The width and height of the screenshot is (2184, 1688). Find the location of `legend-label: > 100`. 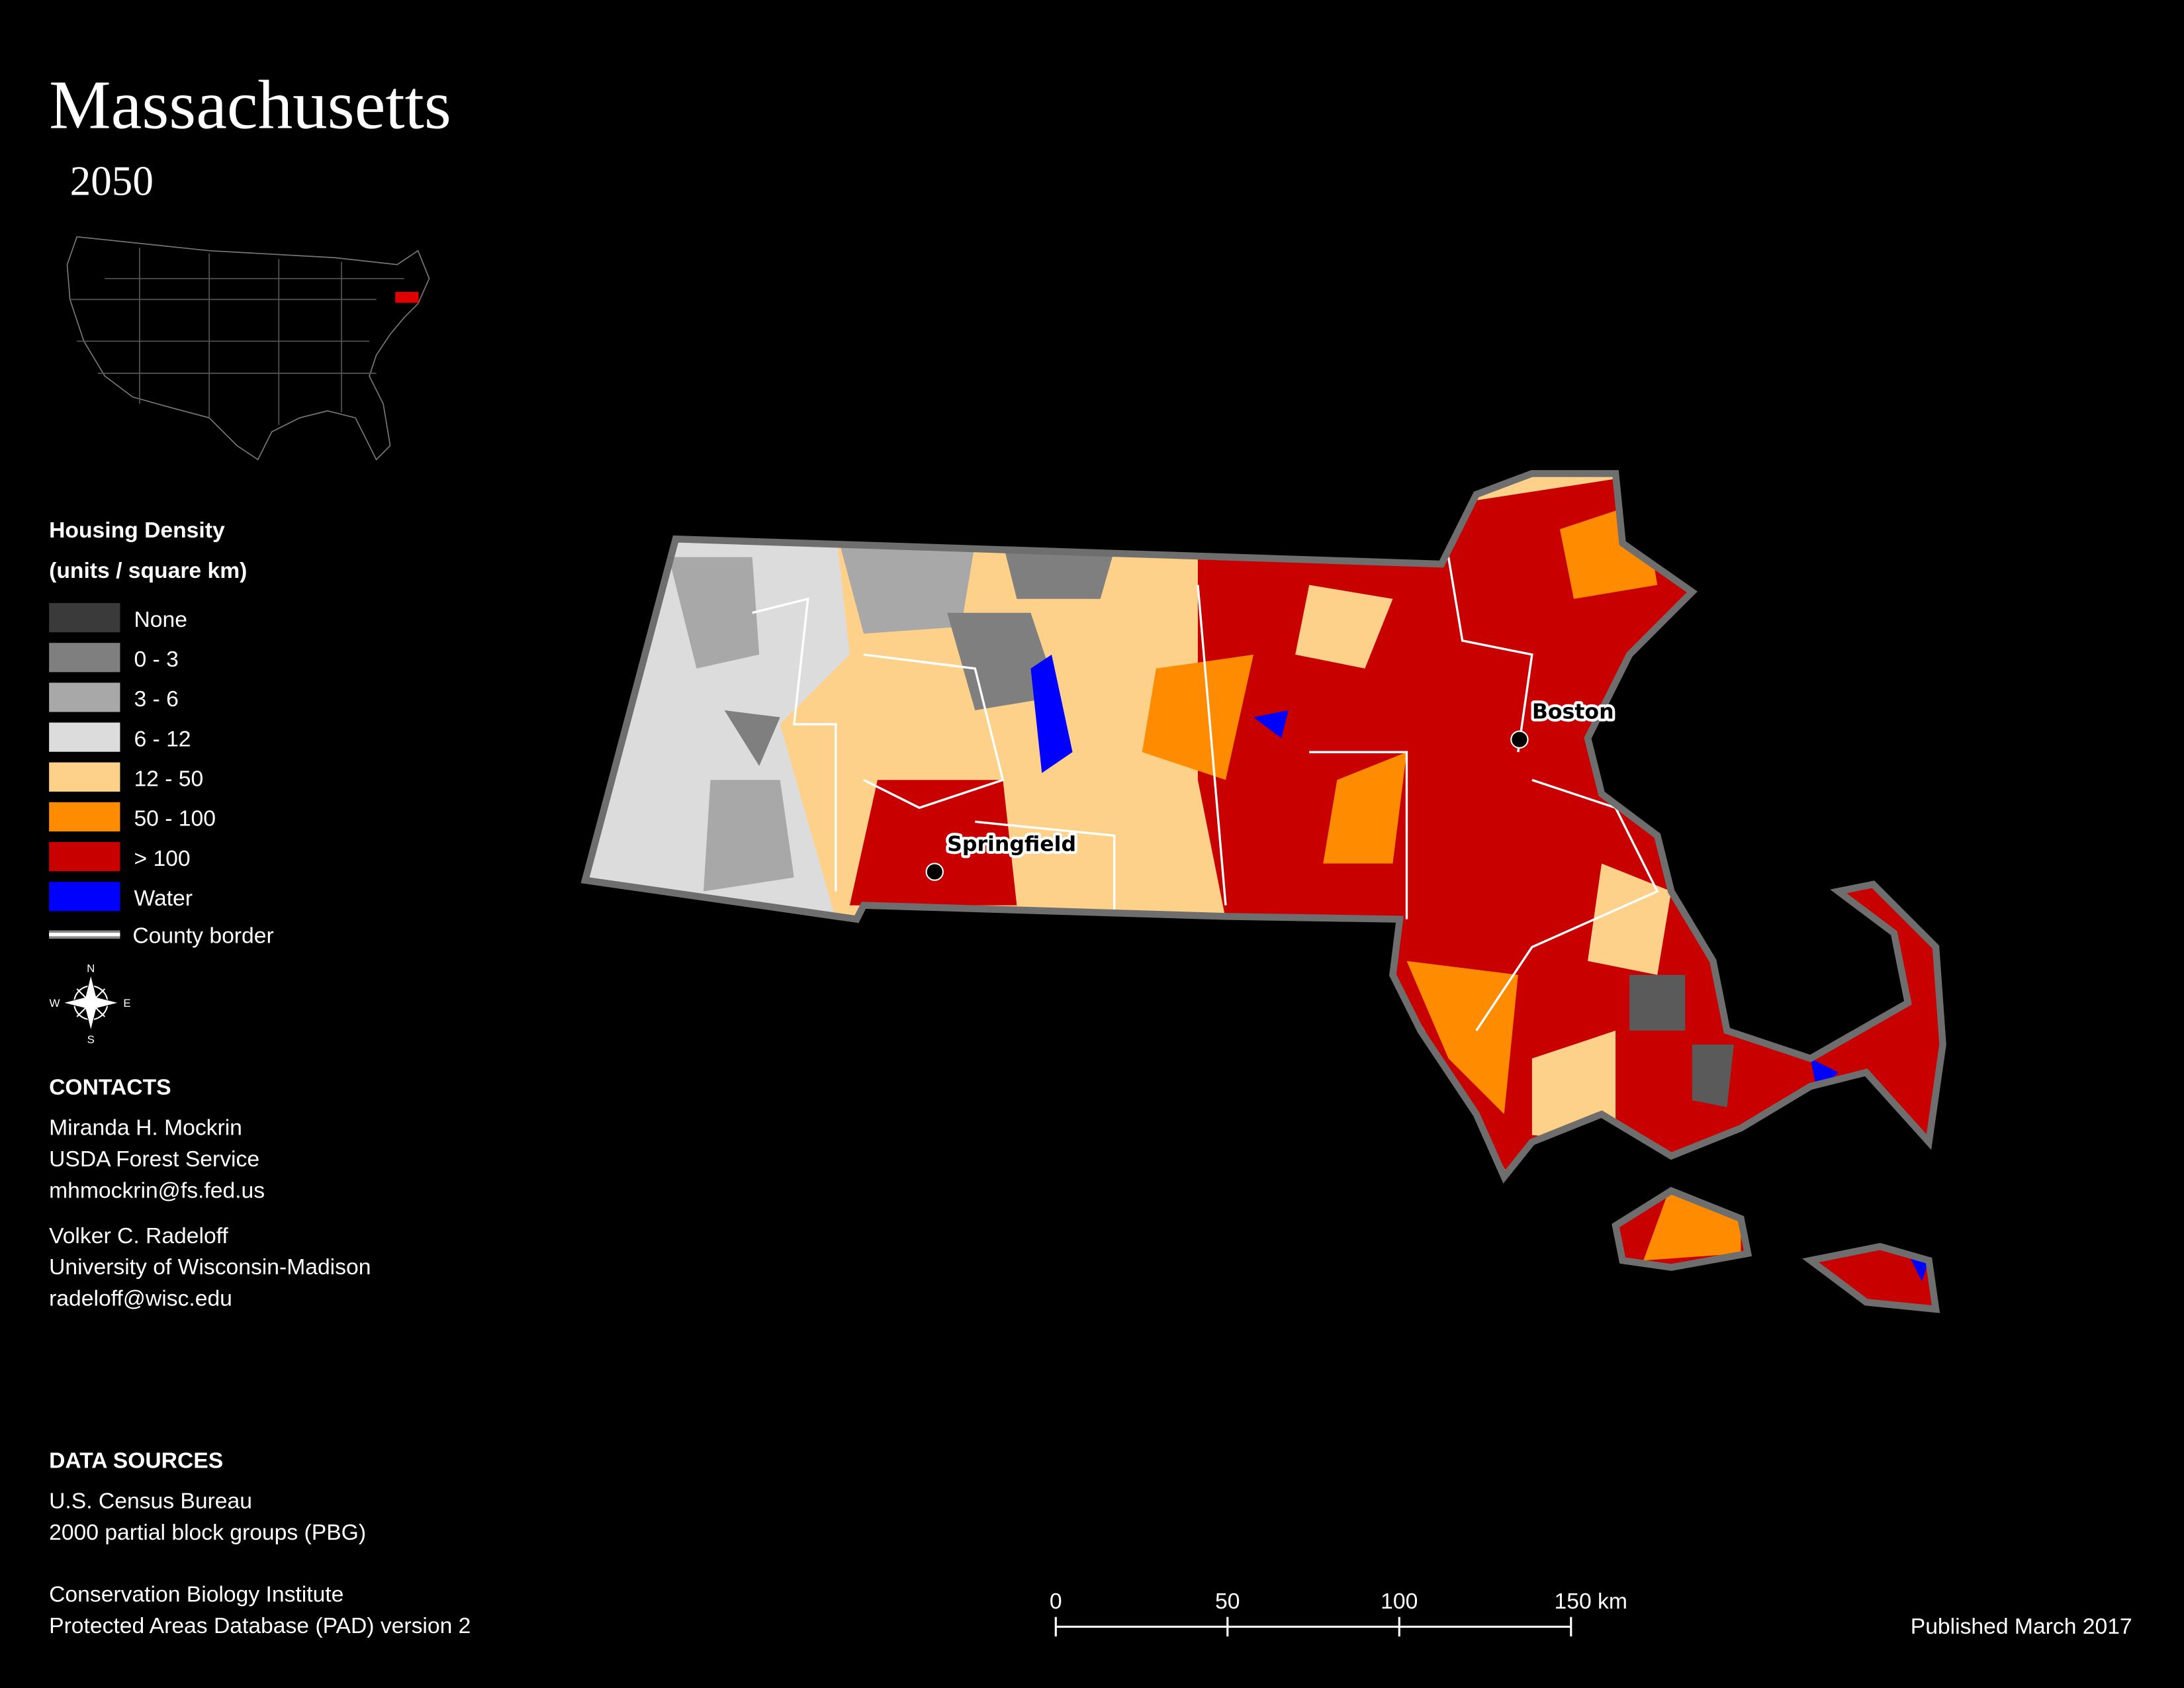

legend-label: > 100 is located at coordinates (162, 859).